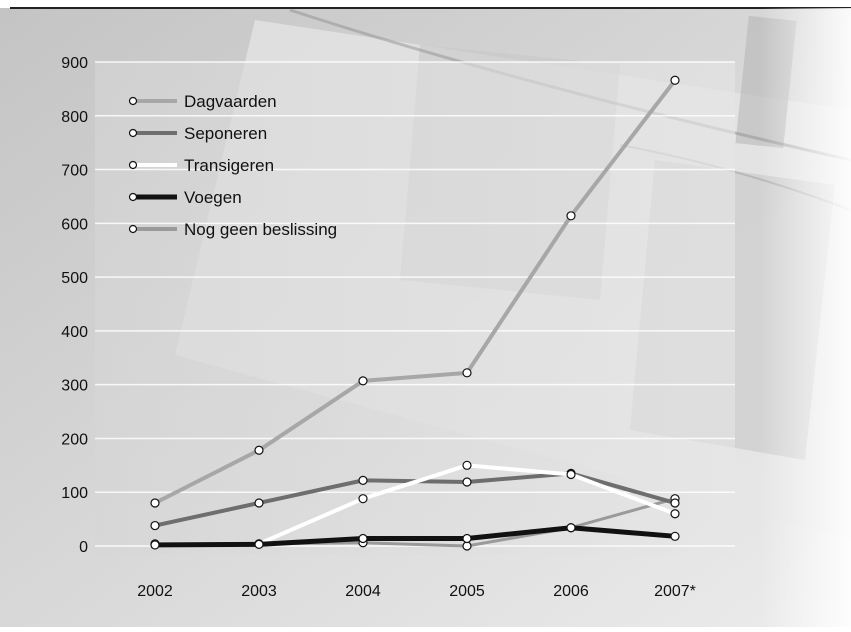 The height and width of the screenshot is (632, 851). I want to click on y-tick-label: 800, so click(74, 117).